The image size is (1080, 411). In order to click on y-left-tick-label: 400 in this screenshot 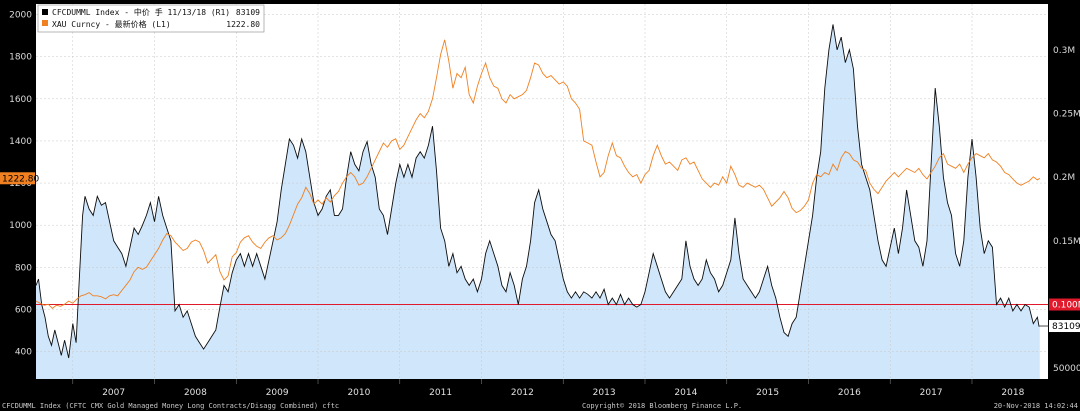, I will do `click(23, 353)`.